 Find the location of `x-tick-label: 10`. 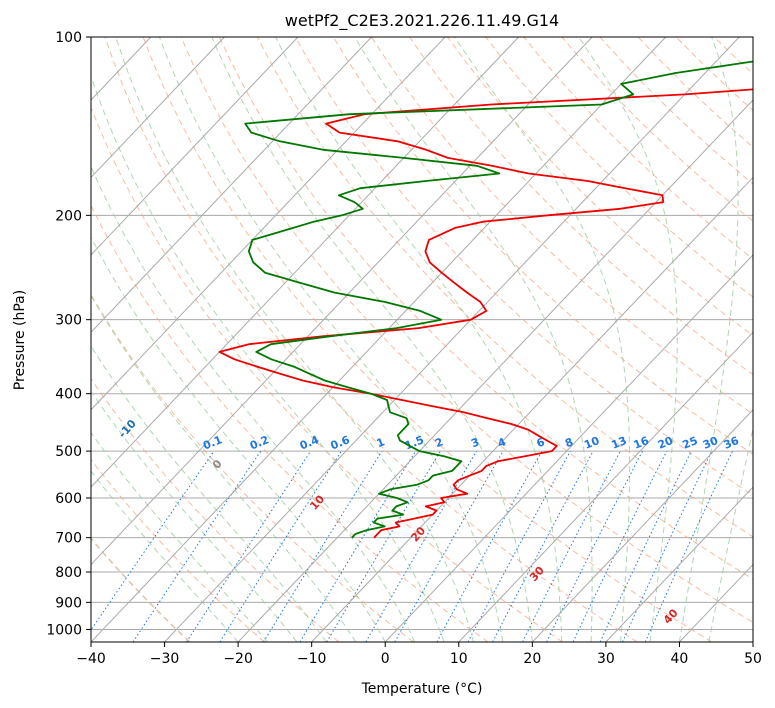

x-tick-label: 10 is located at coordinates (459, 659).